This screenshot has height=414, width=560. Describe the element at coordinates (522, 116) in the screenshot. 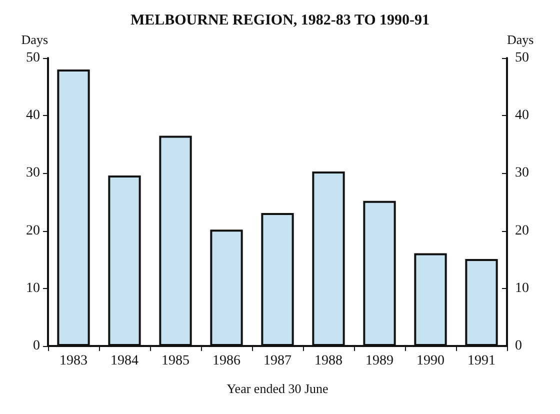

I see `y2-tick-label: 40` at that location.